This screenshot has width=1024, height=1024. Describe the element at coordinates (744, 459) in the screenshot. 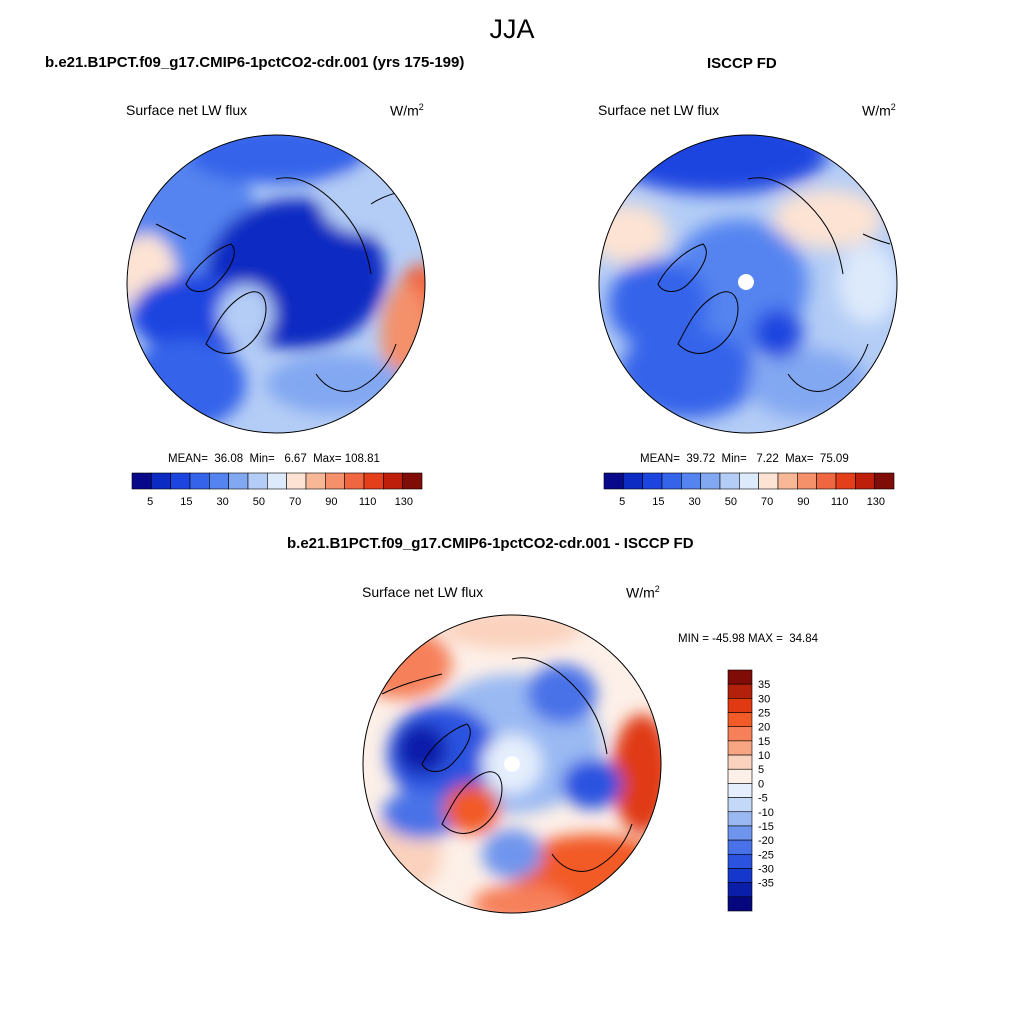

I see `panel2-stats: MEAN= 39.72 Min= 7.22 Max= 75.09` at that location.